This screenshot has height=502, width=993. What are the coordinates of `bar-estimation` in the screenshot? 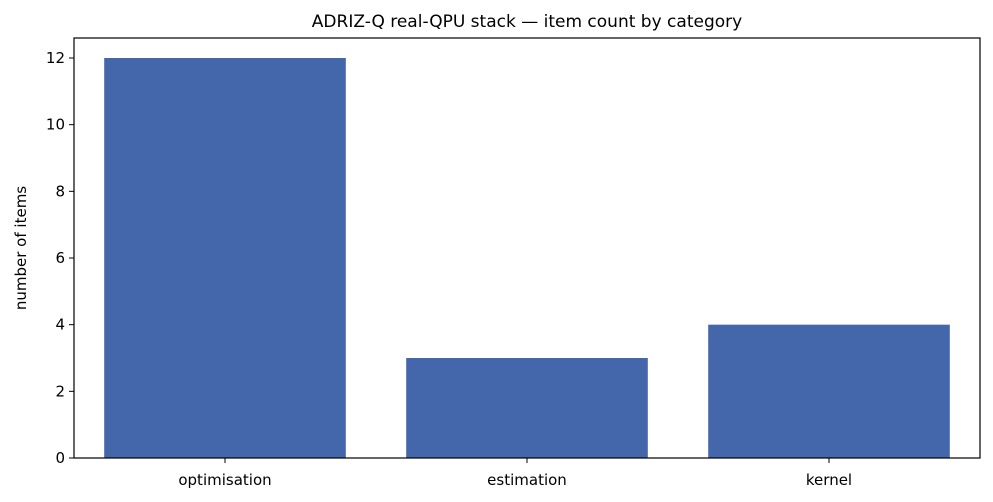 It's located at (527, 408).